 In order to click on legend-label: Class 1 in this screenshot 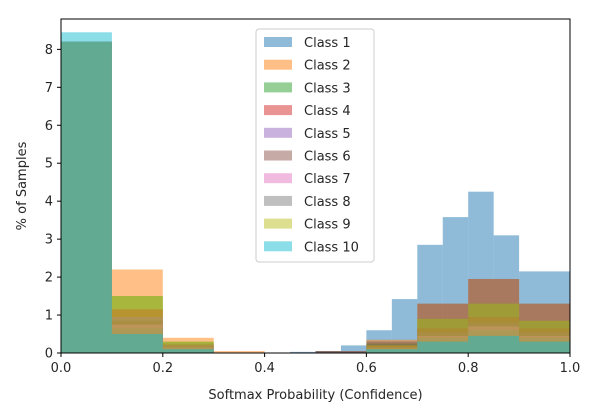, I will do `click(327, 43)`.